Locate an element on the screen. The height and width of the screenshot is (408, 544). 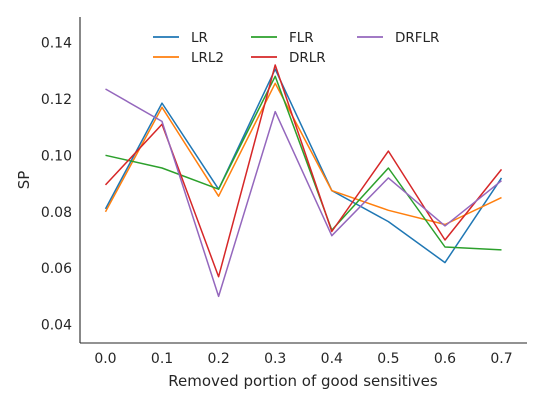
x-tick-label: 0.7 is located at coordinates (501, 359).